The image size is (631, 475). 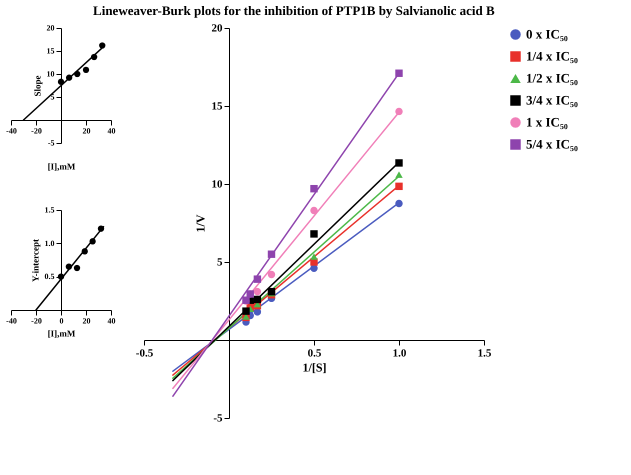 I want to click on y-axis-title: Slope, so click(x=37, y=86).